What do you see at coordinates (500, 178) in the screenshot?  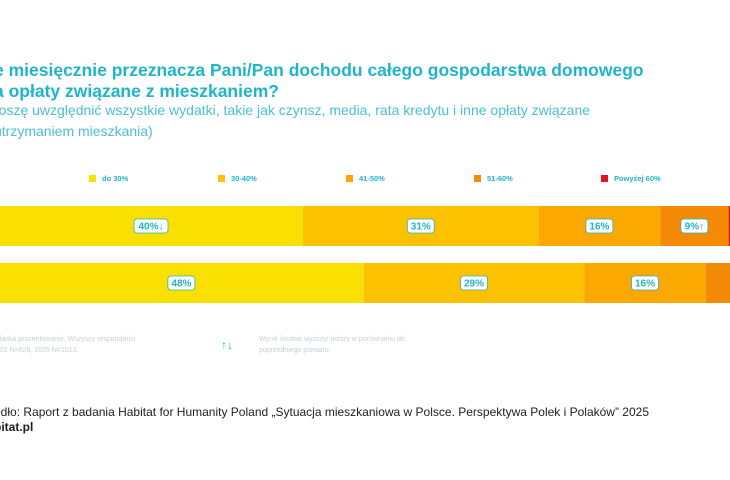 I see `legend-label: 51-60%` at bounding box center [500, 178].